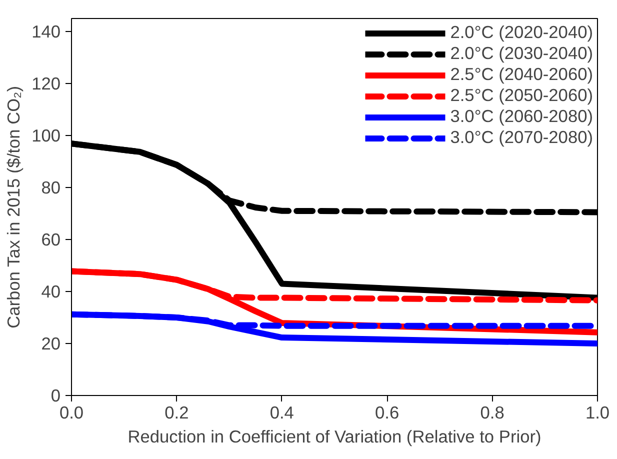 This screenshot has width=617, height=459. I want to click on legend-label: 2.0°C (2020-2040), so click(521, 32).